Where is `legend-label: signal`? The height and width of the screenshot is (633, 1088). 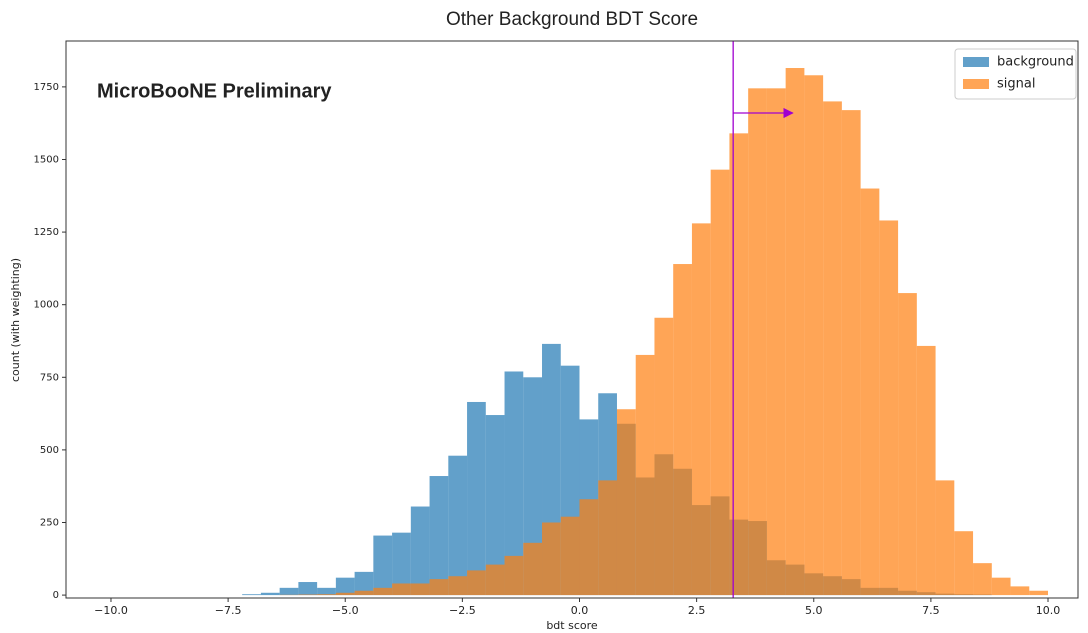
legend-label: signal is located at coordinates (1016, 84).